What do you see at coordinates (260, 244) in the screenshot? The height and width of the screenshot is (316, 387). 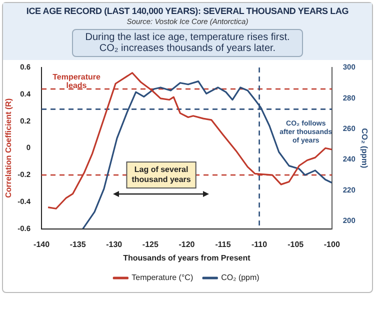 I see `x-tick-label: -110` at bounding box center [260, 244].